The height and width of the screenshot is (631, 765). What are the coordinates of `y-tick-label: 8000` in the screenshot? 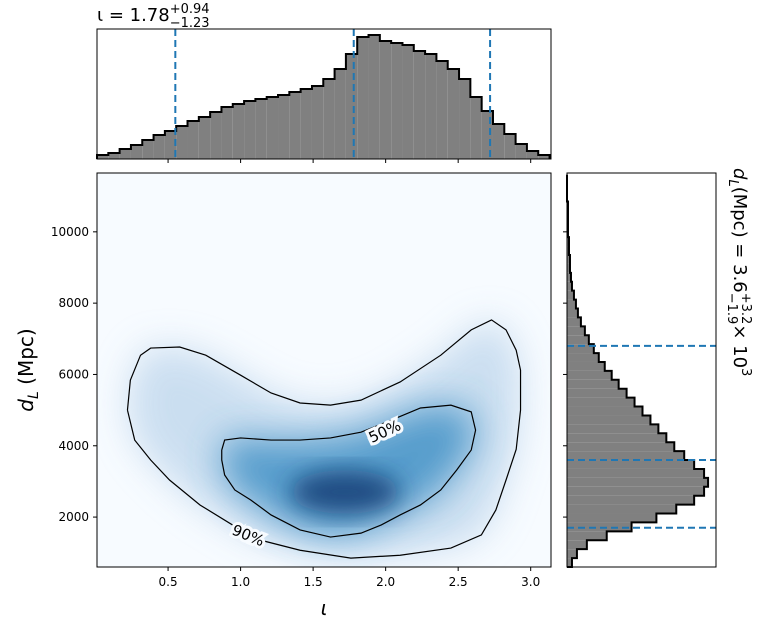 It's located at (73, 303).